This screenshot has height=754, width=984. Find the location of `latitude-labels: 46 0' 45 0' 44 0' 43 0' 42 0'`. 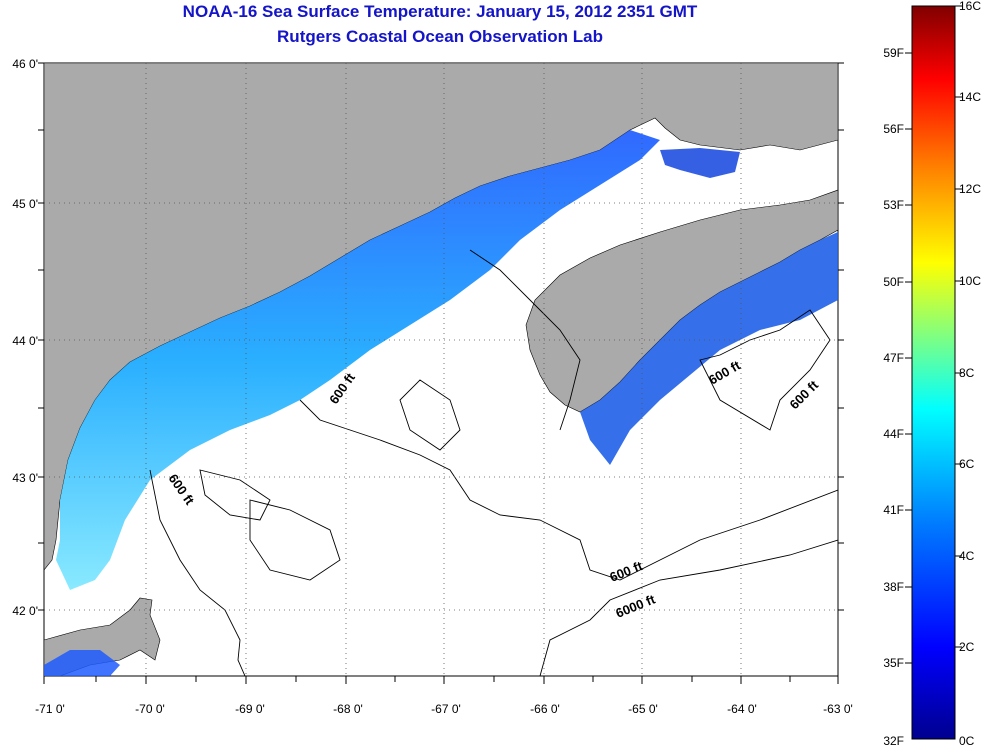

latitude-labels: 46 0' 45 0' 44 0' 43 0' 42 0' is located at coordinates (25, 337).